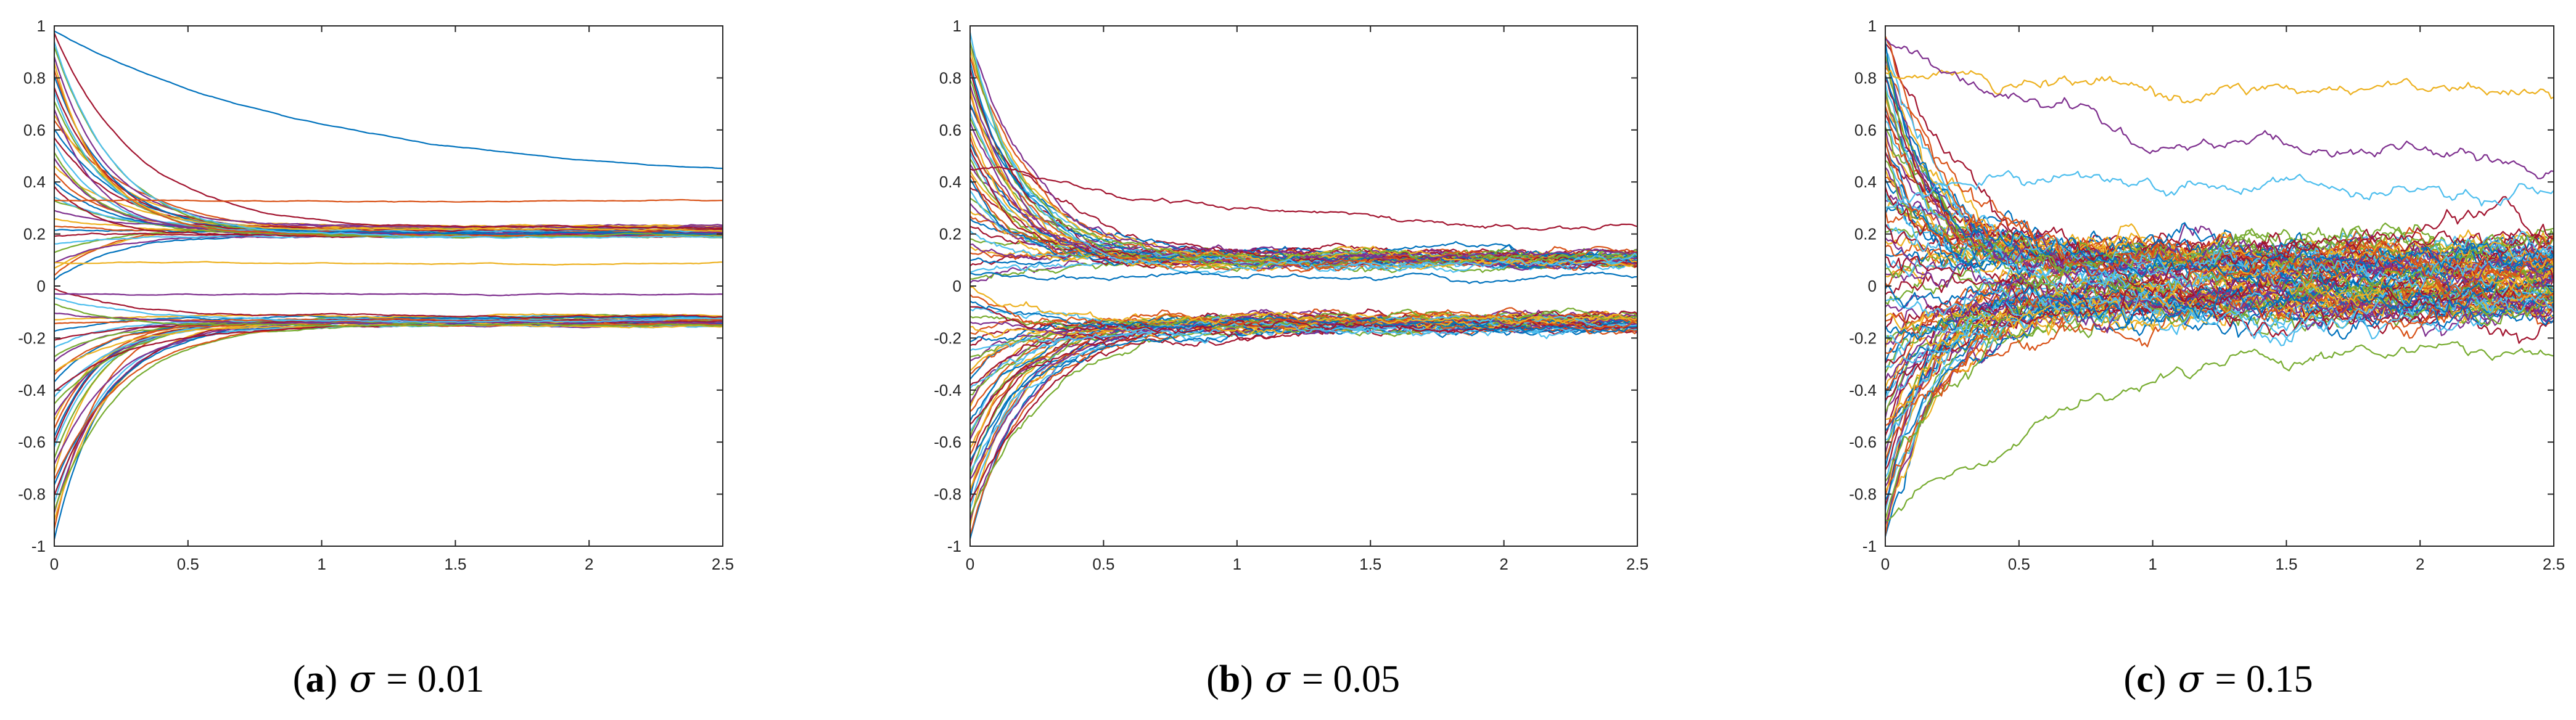 This screenshot has width=2576, height=720. What do you see at coordinates (1229, 679) in the screenshot?
I see `caption-letter: b` at bounding box center [1229, 679].